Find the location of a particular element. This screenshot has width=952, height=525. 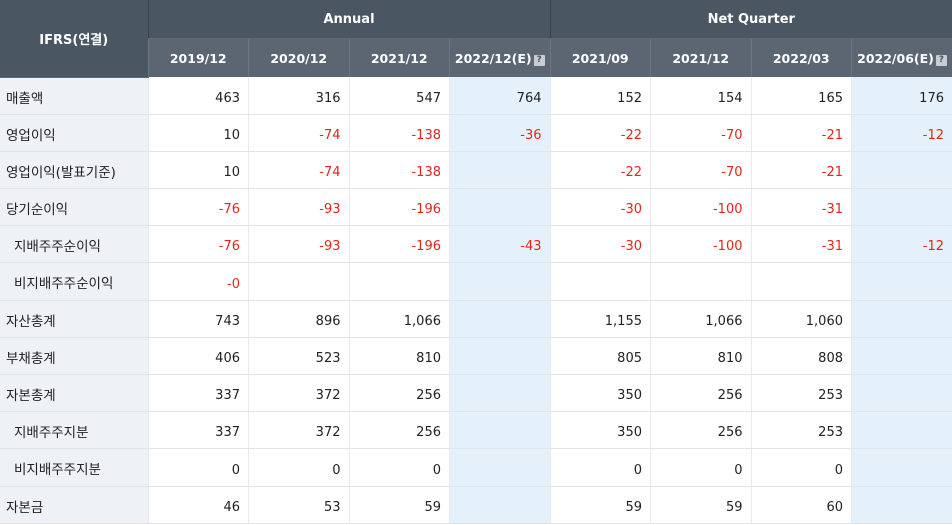

row-label: 영업이익(발표기준) is located at coordinates (74, 170).